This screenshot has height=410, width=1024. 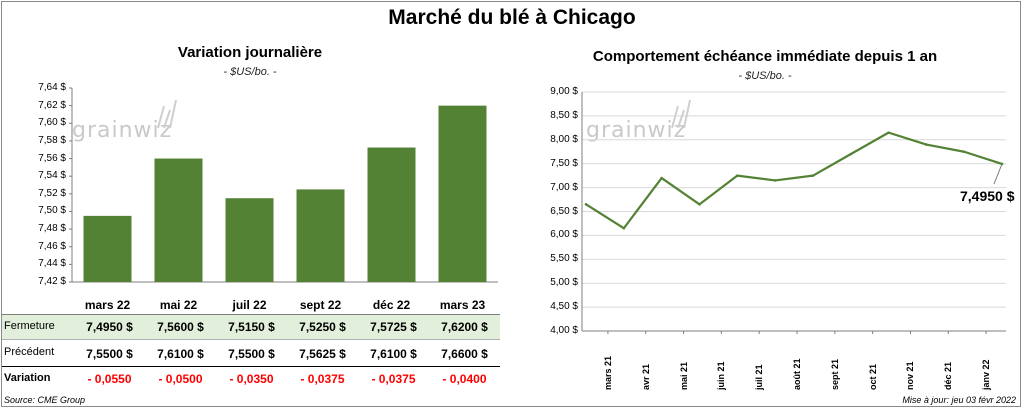 What do you see at coordinates (249, 305) in the screenshot?
I see `x-category-label: juil 22` at bounding box center [249, 305].